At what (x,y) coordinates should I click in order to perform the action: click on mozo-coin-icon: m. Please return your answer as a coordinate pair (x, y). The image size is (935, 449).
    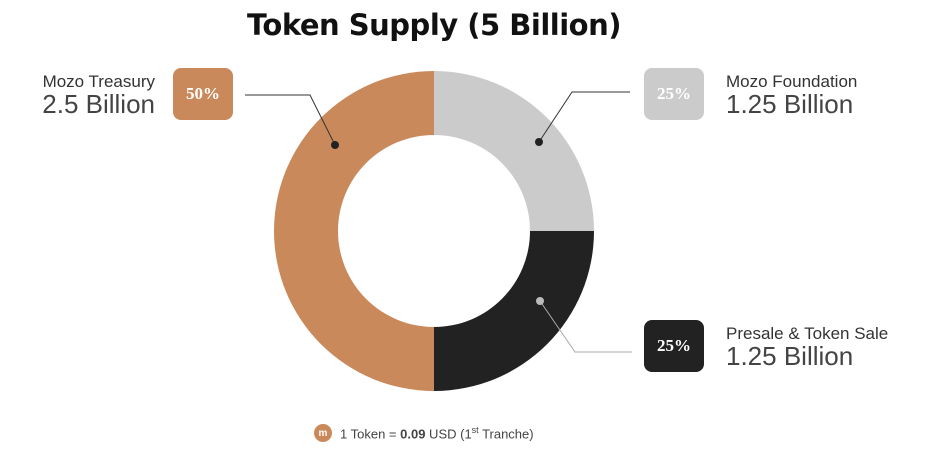
    Looking at the image, I should click on (323, 433).